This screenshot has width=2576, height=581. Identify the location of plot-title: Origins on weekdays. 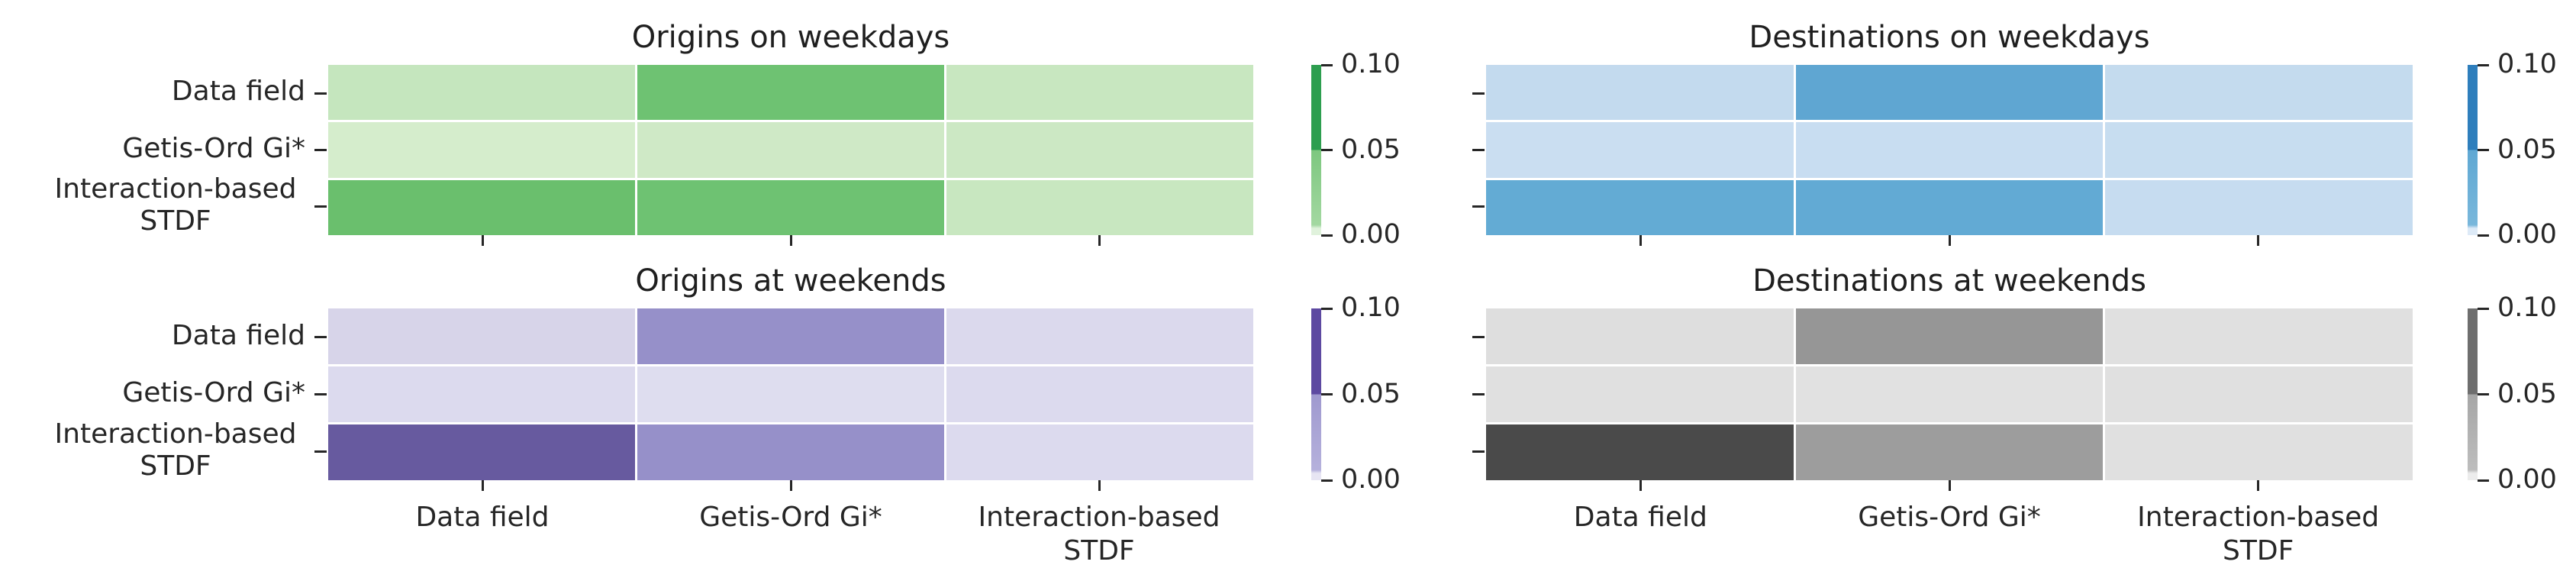
(790, 37).